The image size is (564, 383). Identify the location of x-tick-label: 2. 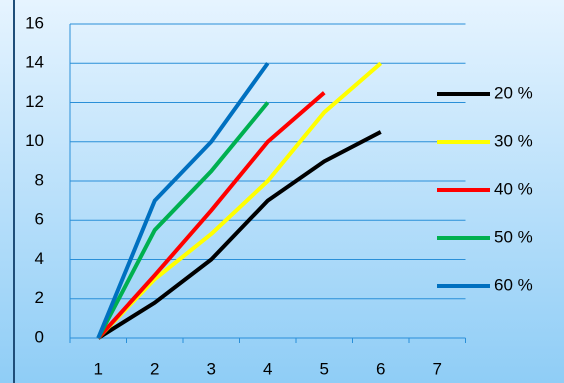
(154, 368).